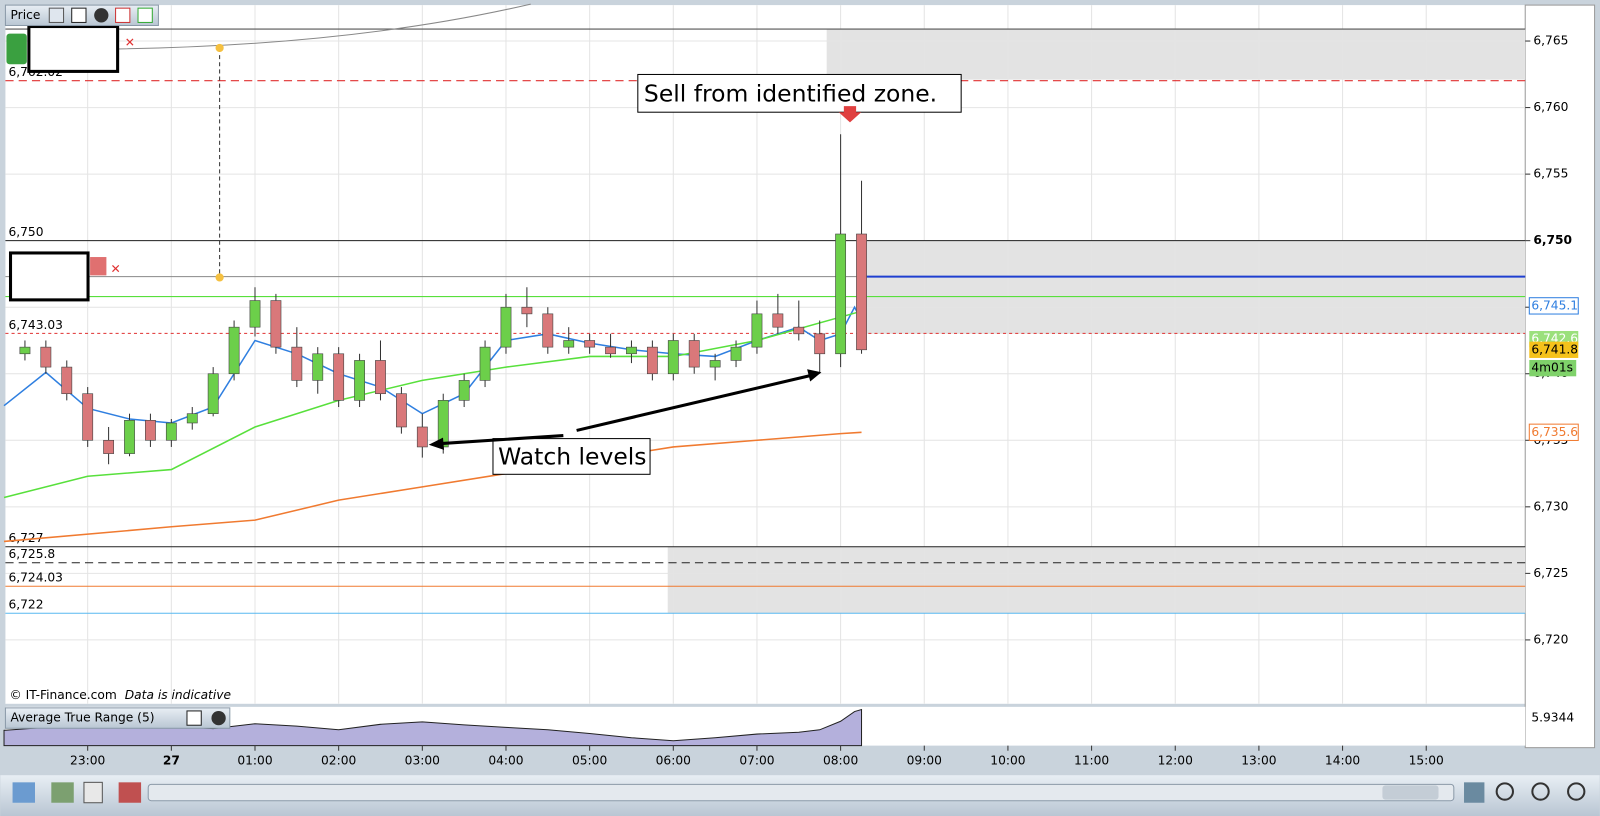 The image size is (1600, 816). What do you see at coordinates (219, 277) in the screenshot?
I see `drawing-handle` at bounding box center [219, 277].